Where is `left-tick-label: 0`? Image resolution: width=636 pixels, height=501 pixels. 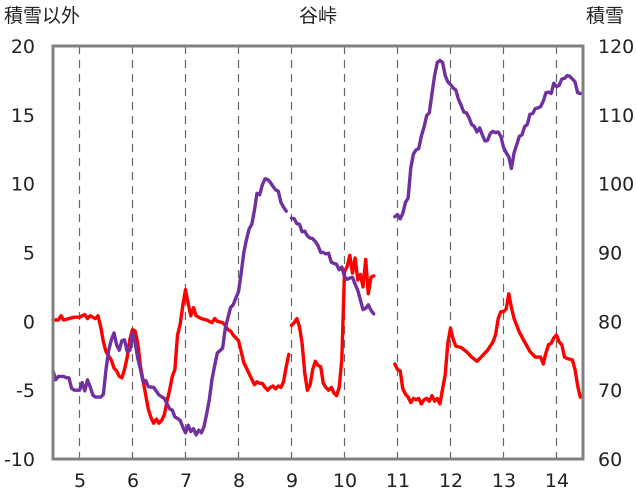 left-tick-label: 0 is located at coordinates (29, 322).